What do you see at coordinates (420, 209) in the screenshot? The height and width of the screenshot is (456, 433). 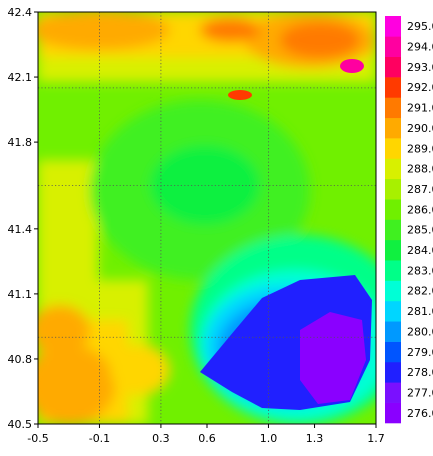 I see `colorbar-label: 286.0` at bounding box center [420, 209].